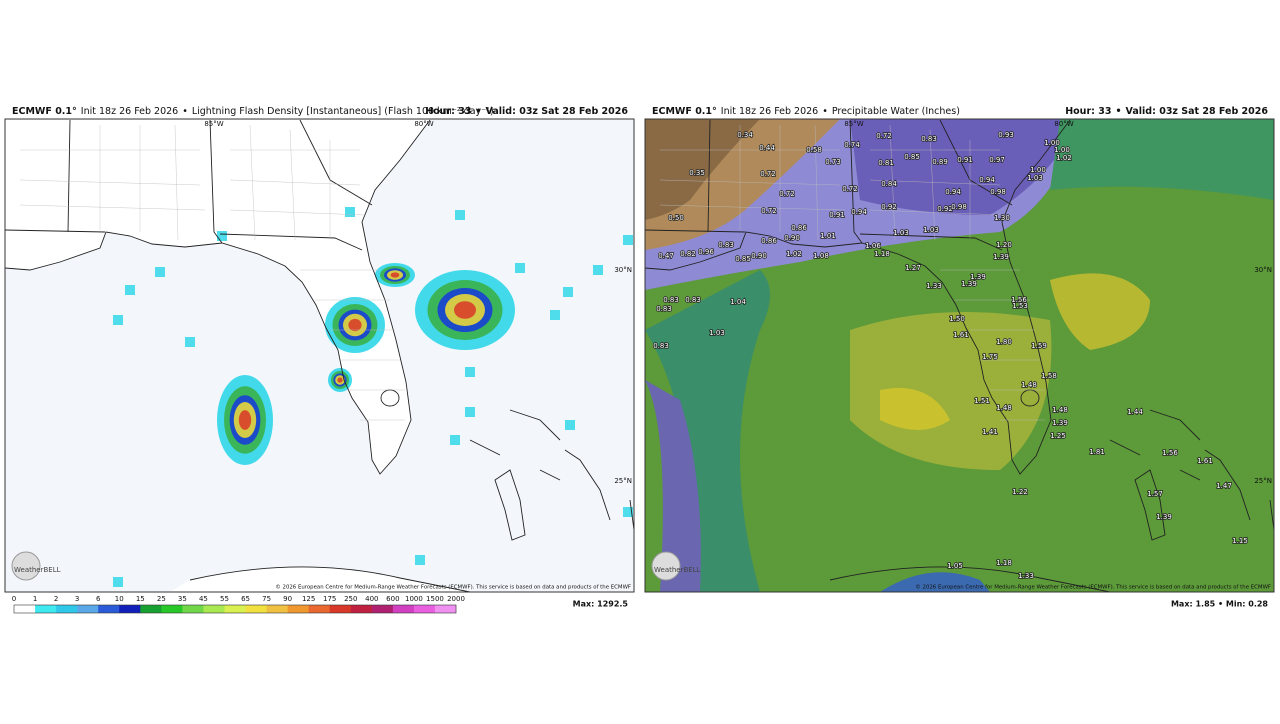 The image size is (1280, 724). What do you see at coordinates (934, 286) in the screenshot?
I see `pw-value: 1.33` at bounding box center [934, 286].